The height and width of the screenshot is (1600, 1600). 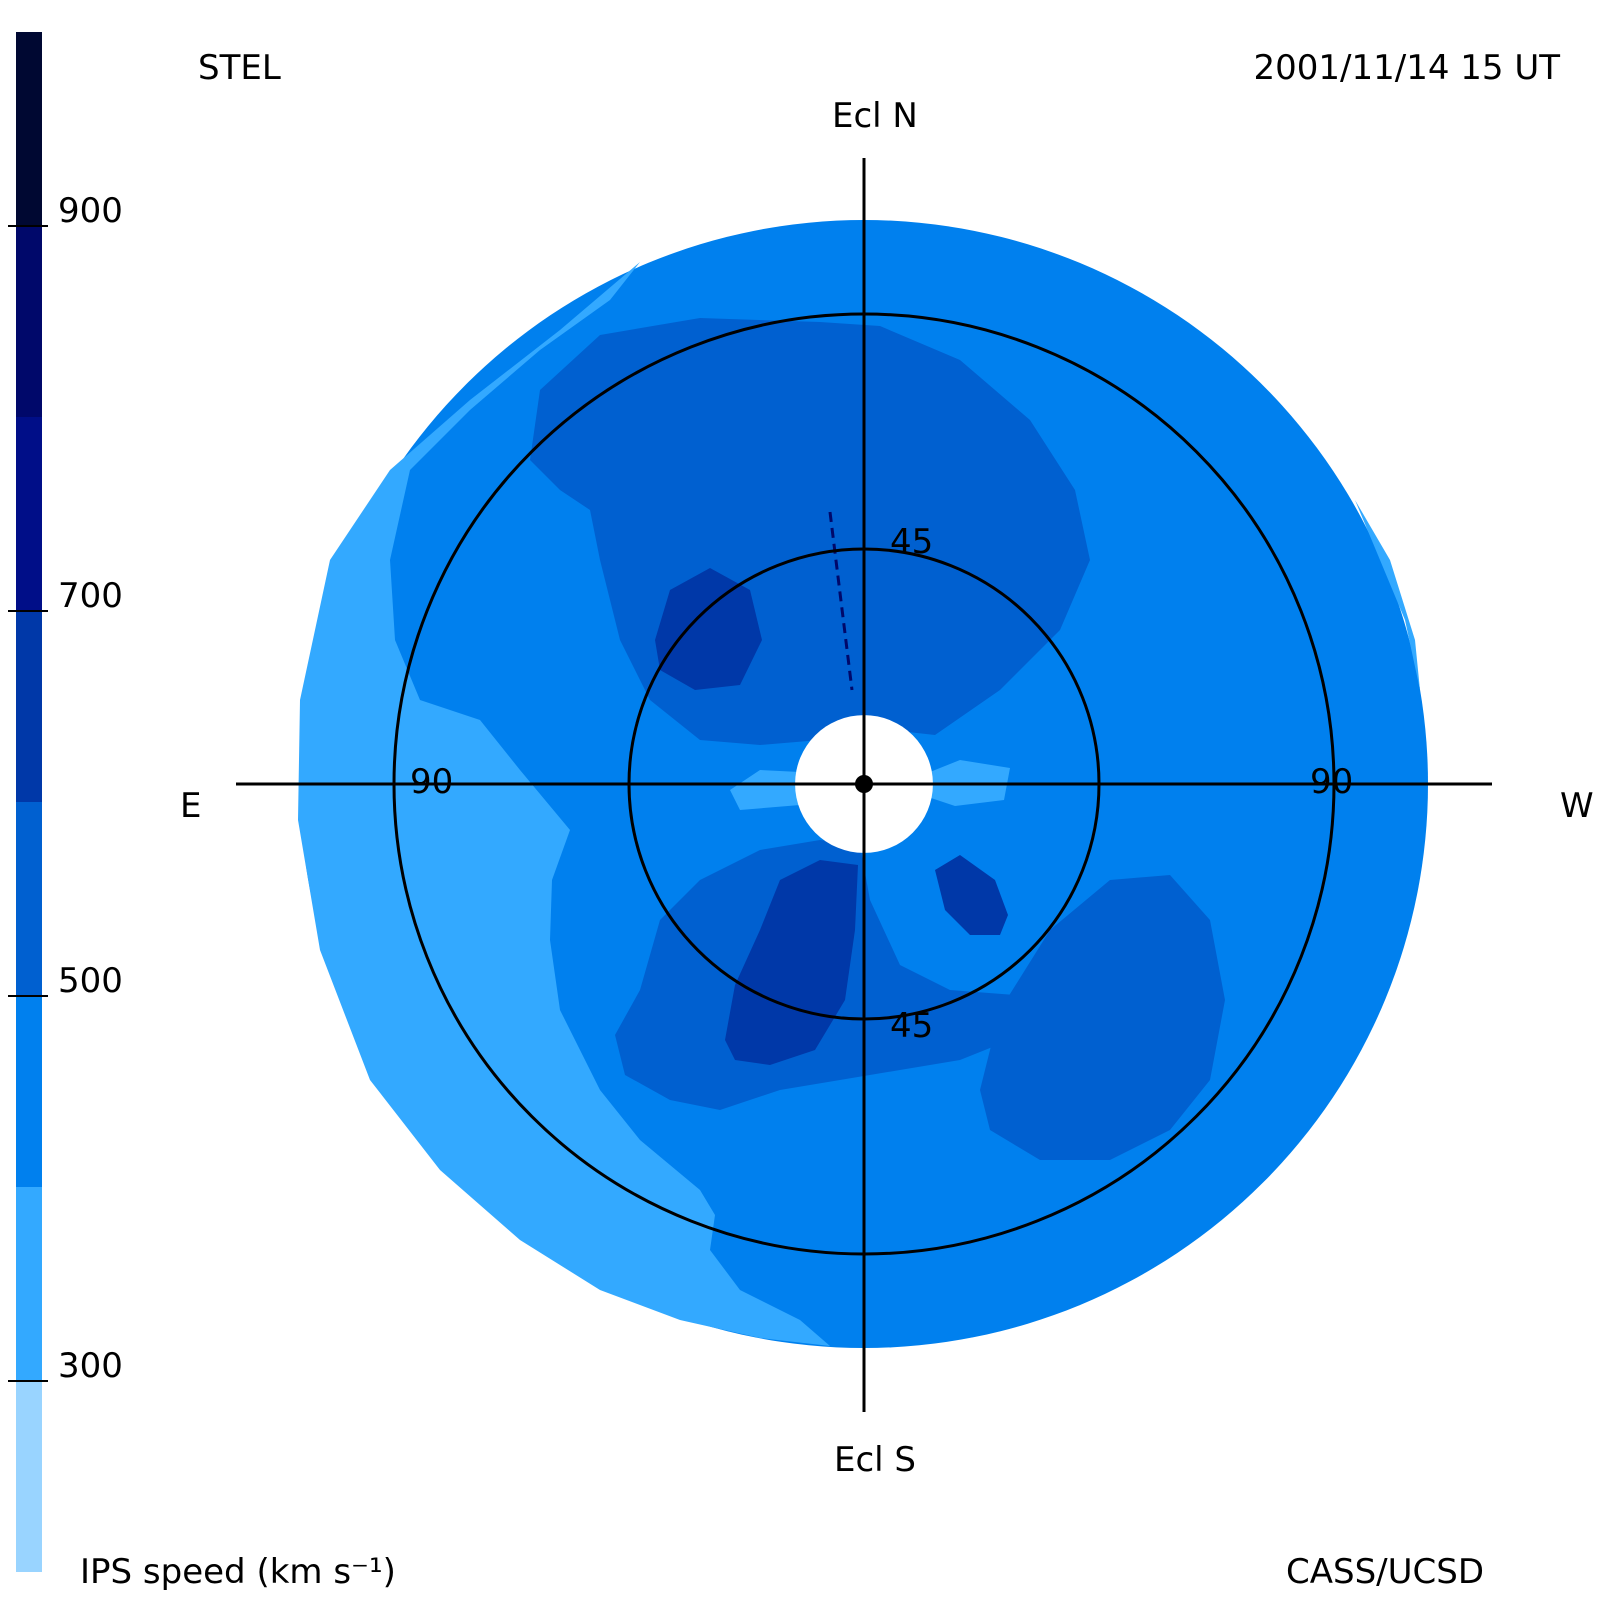 I want to click on colorbar-tick-label: 500, so click(x=90, y=980).